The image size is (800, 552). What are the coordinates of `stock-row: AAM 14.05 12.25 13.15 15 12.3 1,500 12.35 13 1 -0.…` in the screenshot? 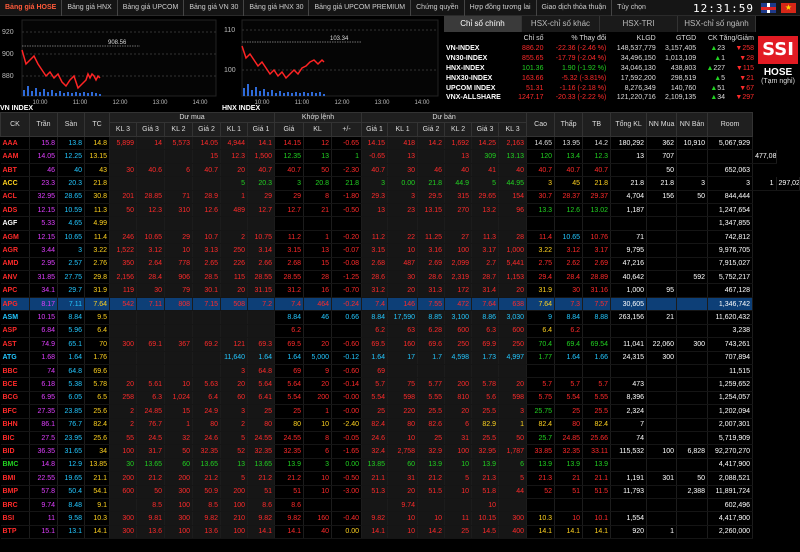 It's located at (400, 156).